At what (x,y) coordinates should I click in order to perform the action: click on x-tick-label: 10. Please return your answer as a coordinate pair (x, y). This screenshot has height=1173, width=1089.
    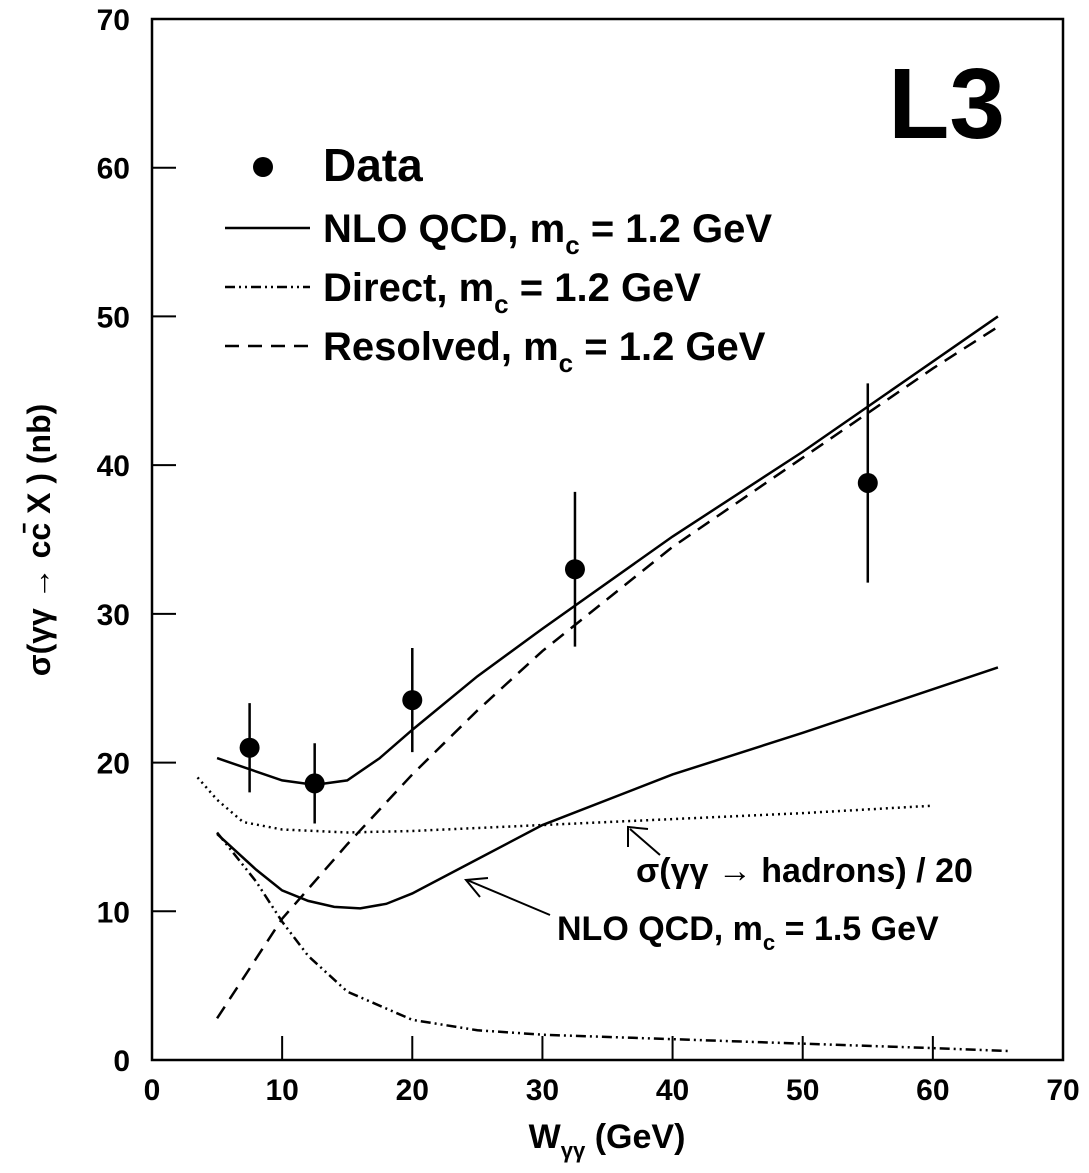
    Looking at the image, I should click on (281, 1090).